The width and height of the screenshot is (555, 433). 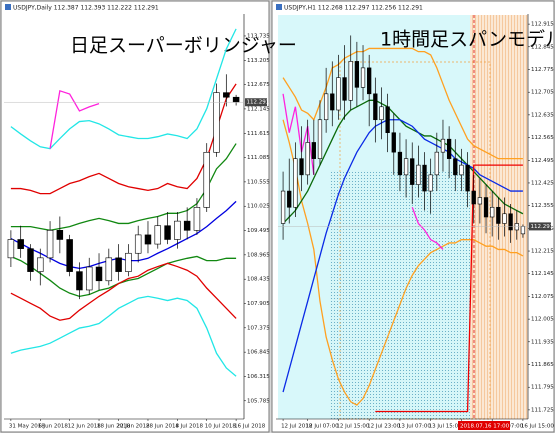 What do you see at coordinates (297, 427) in the screenshot?
I see `x-tick-label: 12 Jul 2018` at bounding box center [297, 427].